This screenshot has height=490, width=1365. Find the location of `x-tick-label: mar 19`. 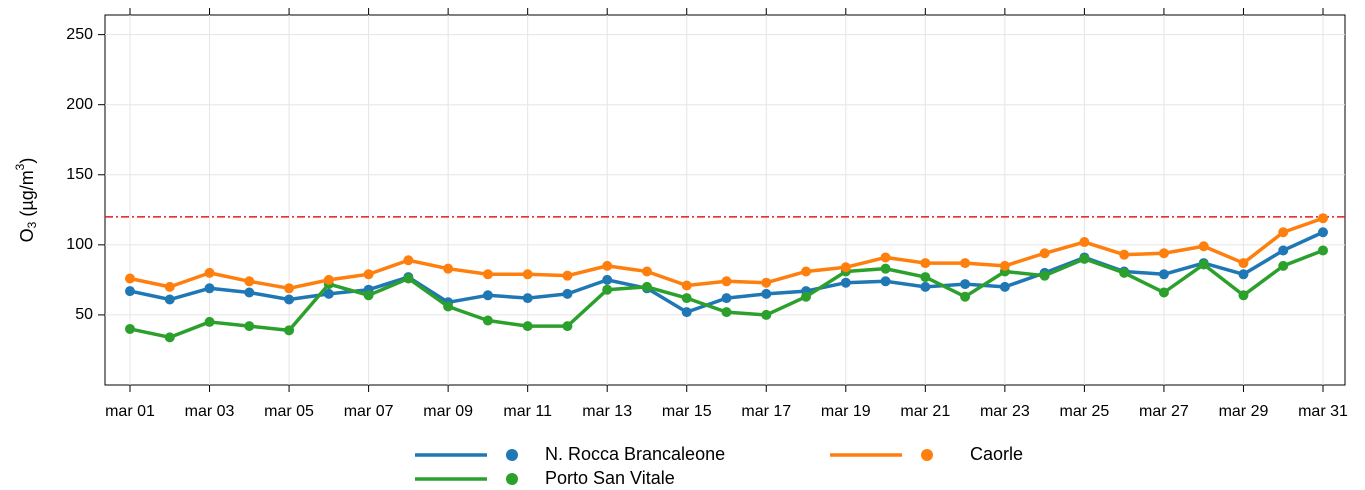

x-tick-label: mar 19 is located at coordinates (846, 411).